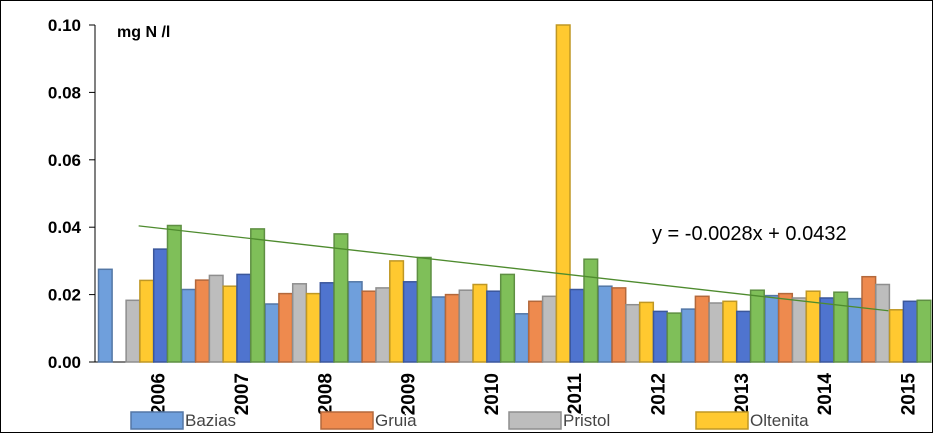 This screenshot has width=933, height=439. I want to click on x-tick-label: 2014, so click(825, 394).